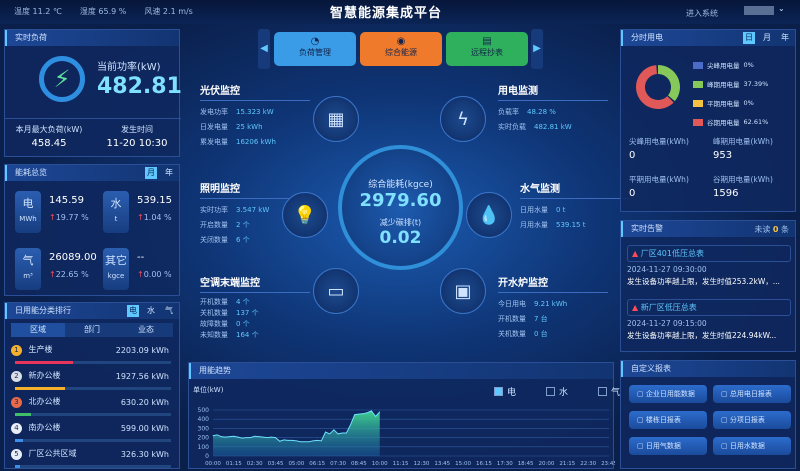 This screenshot has width=800, height=471. I want to click on monitor-row: 开启数量 2 个, so click(255, 225).